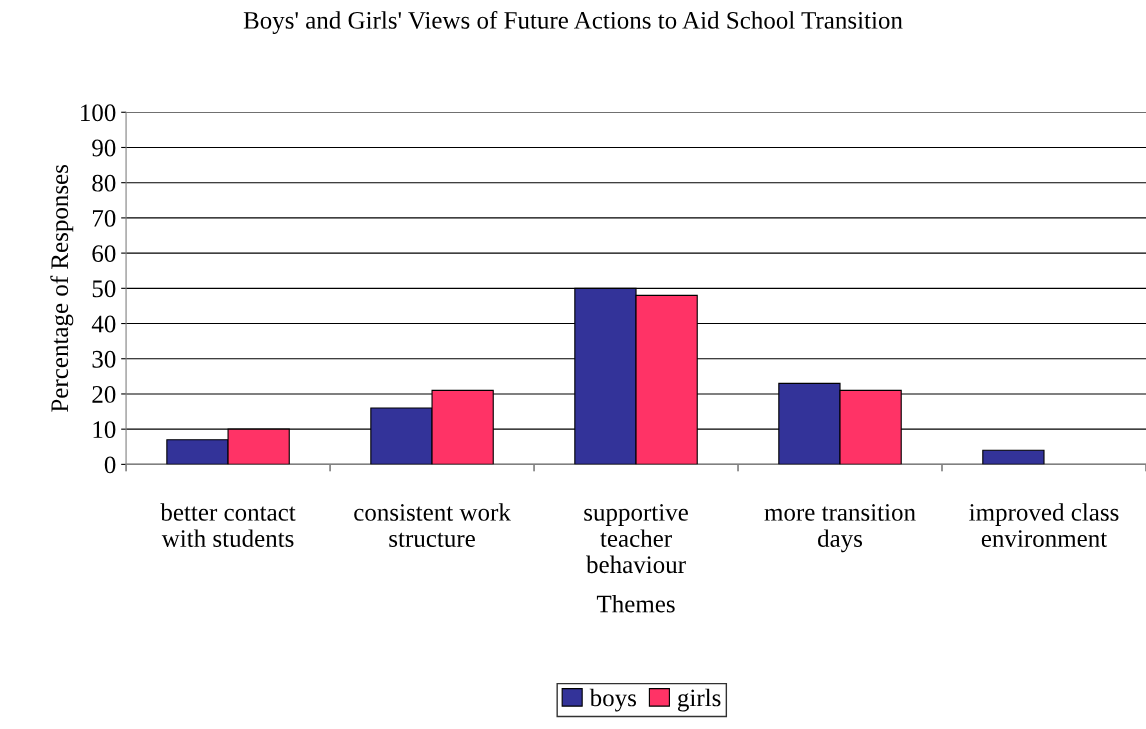  What do you see at coordinates (699, 700) in the screenshot?
I see `legend-label: girls` at bounding box center [699, 700].